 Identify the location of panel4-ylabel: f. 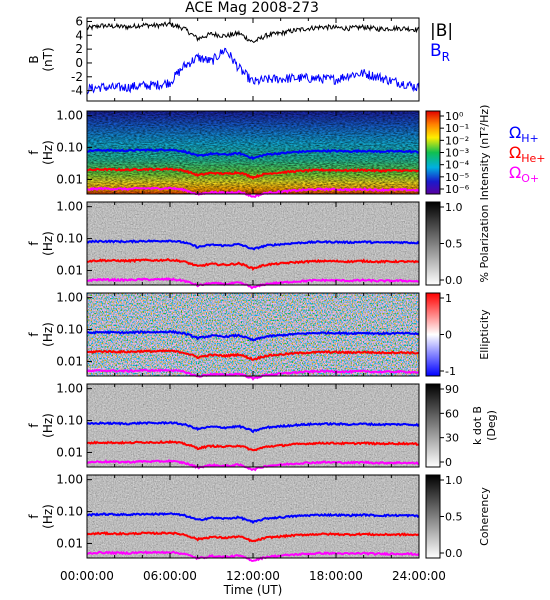
(34, 425).